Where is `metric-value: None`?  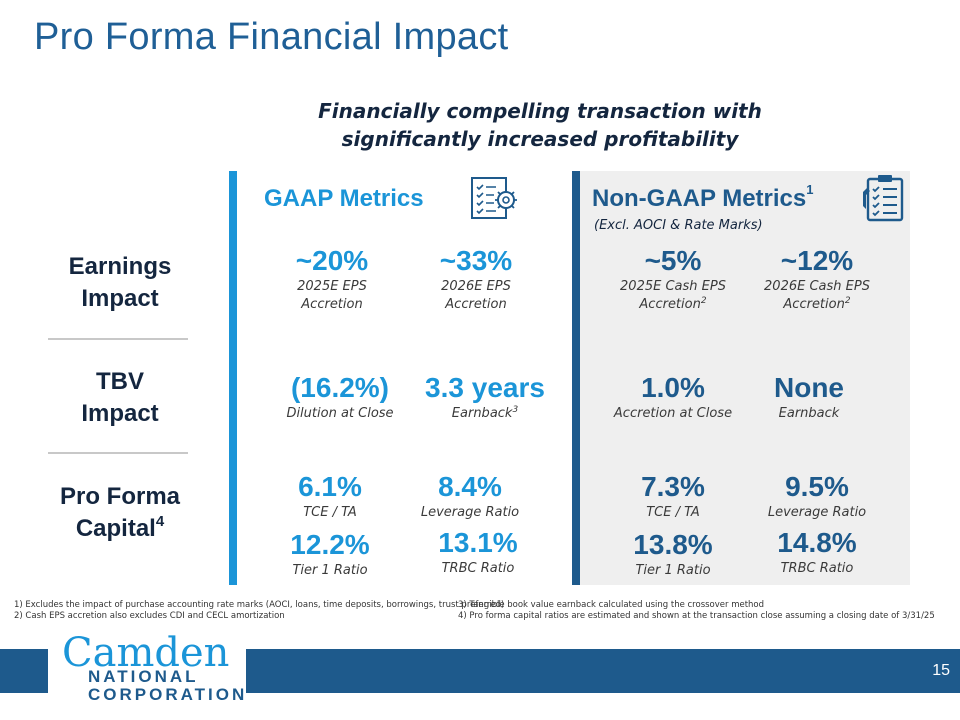 metric-value: None is located at coordinates (809, 387).